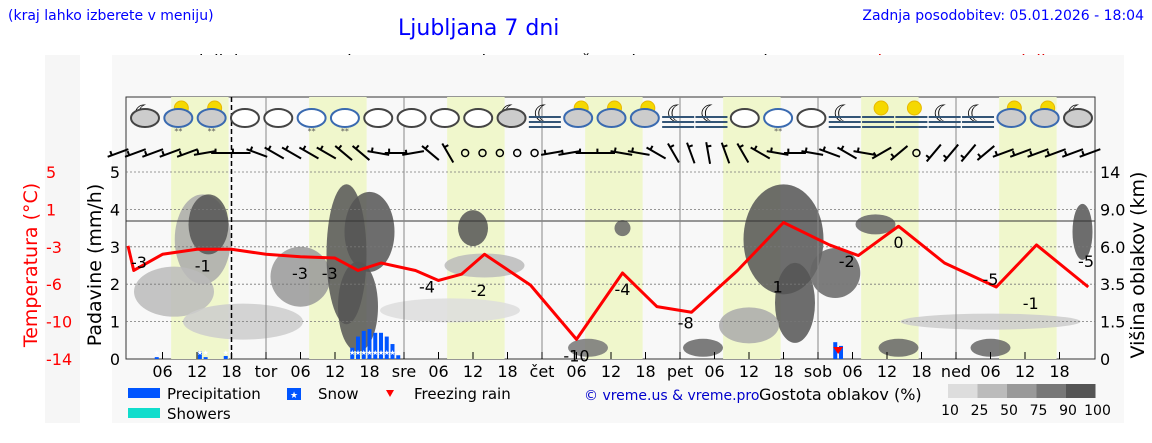 This screenshot has width=1152, height=443. I want to click on last-update: Zadnja posodobitev: 05.01.2026 - 18:04, so click(1003, 16).